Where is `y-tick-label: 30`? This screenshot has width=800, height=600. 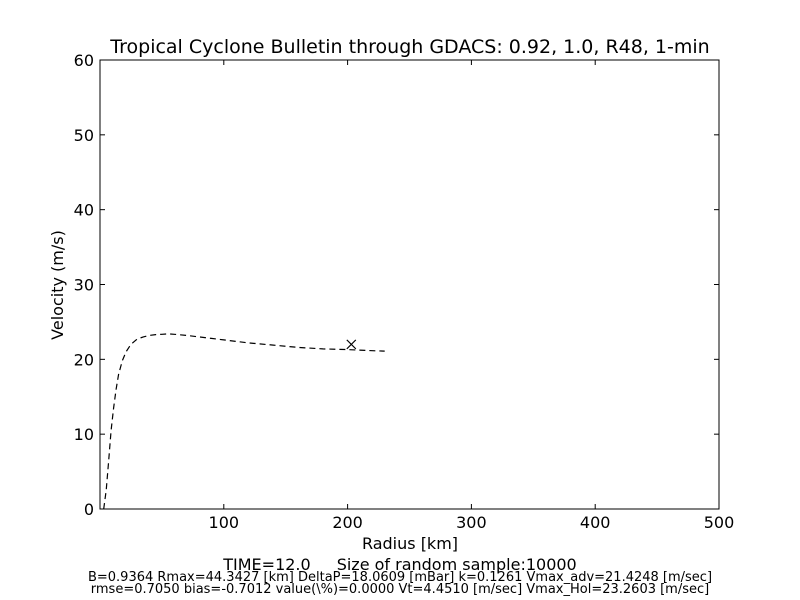
y-tick-label: 30 is located at coordinates (84, 285).